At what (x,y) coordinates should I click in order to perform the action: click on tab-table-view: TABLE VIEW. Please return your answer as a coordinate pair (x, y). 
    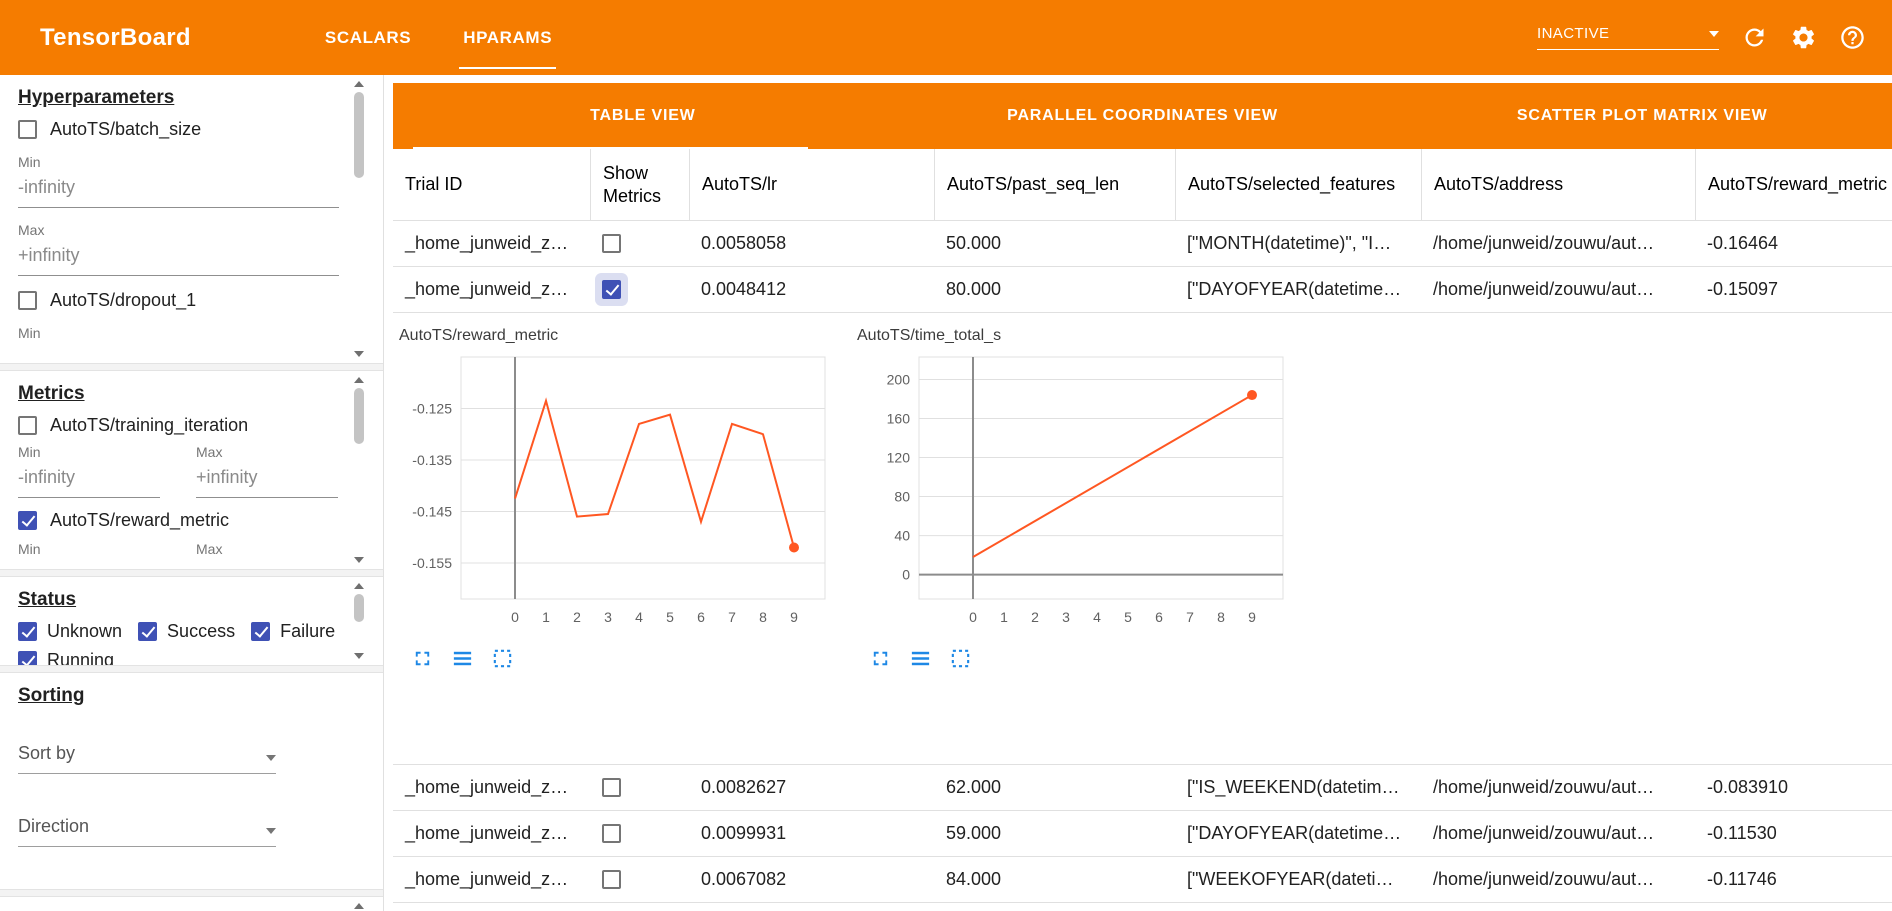
    Looking at the image, I should click on (643, 116).